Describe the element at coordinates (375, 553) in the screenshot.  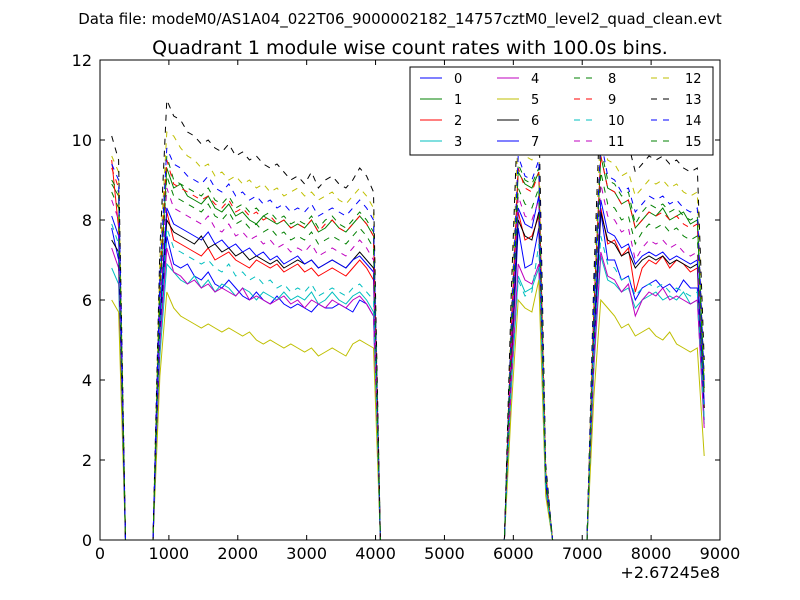
I see `x-tick-label: 4000` at that location.